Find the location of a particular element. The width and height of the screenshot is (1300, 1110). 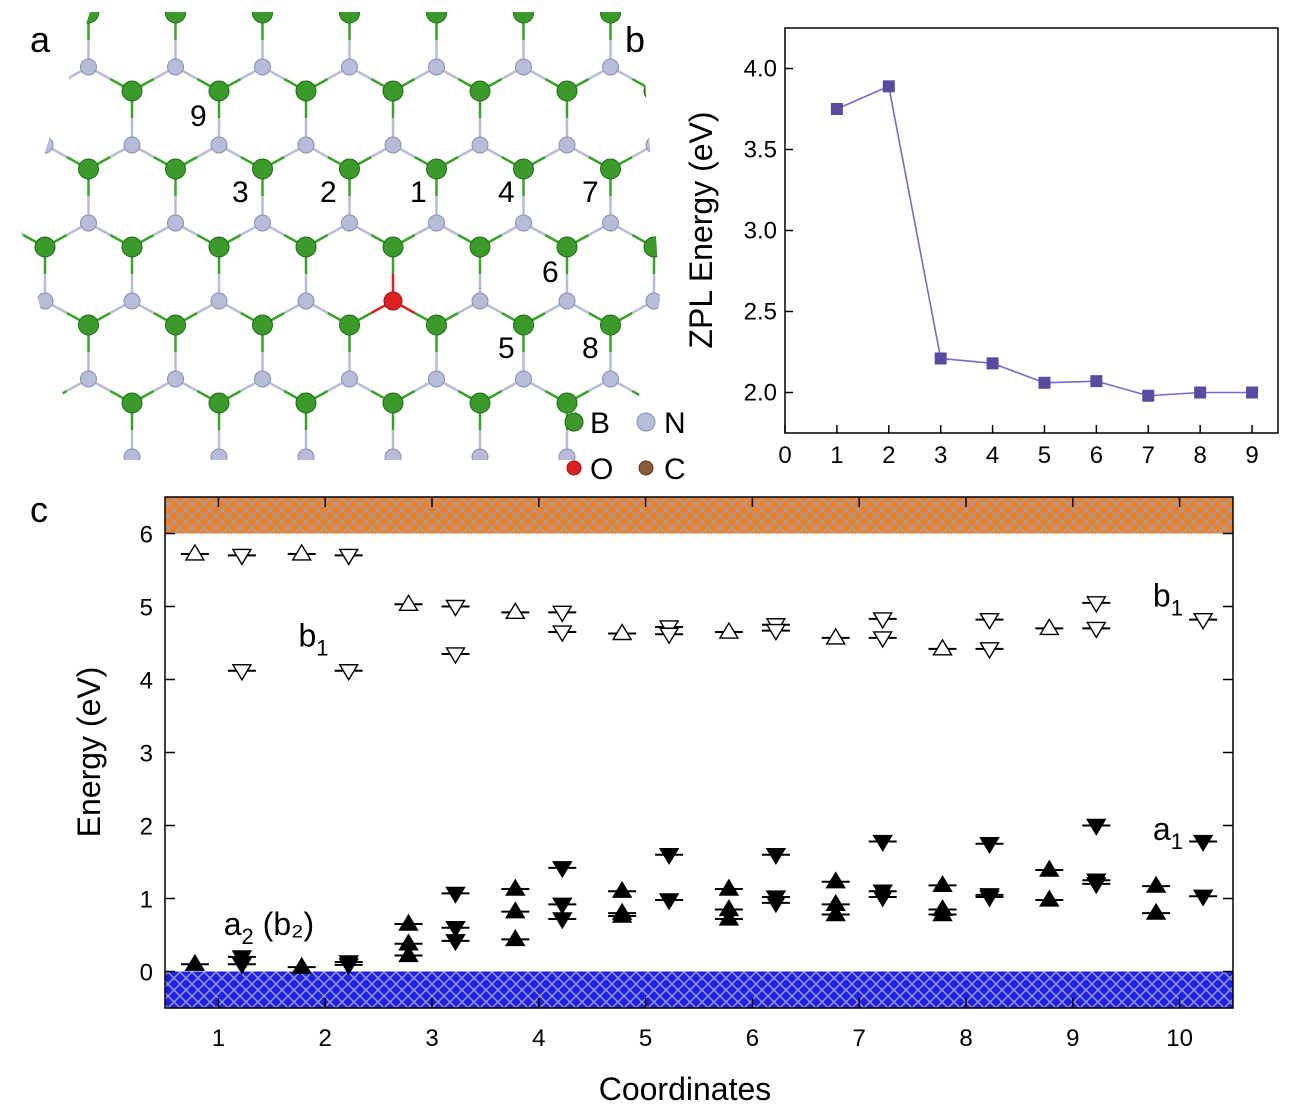

x-tick-label: 9 is located at coordinates (1251, 455).